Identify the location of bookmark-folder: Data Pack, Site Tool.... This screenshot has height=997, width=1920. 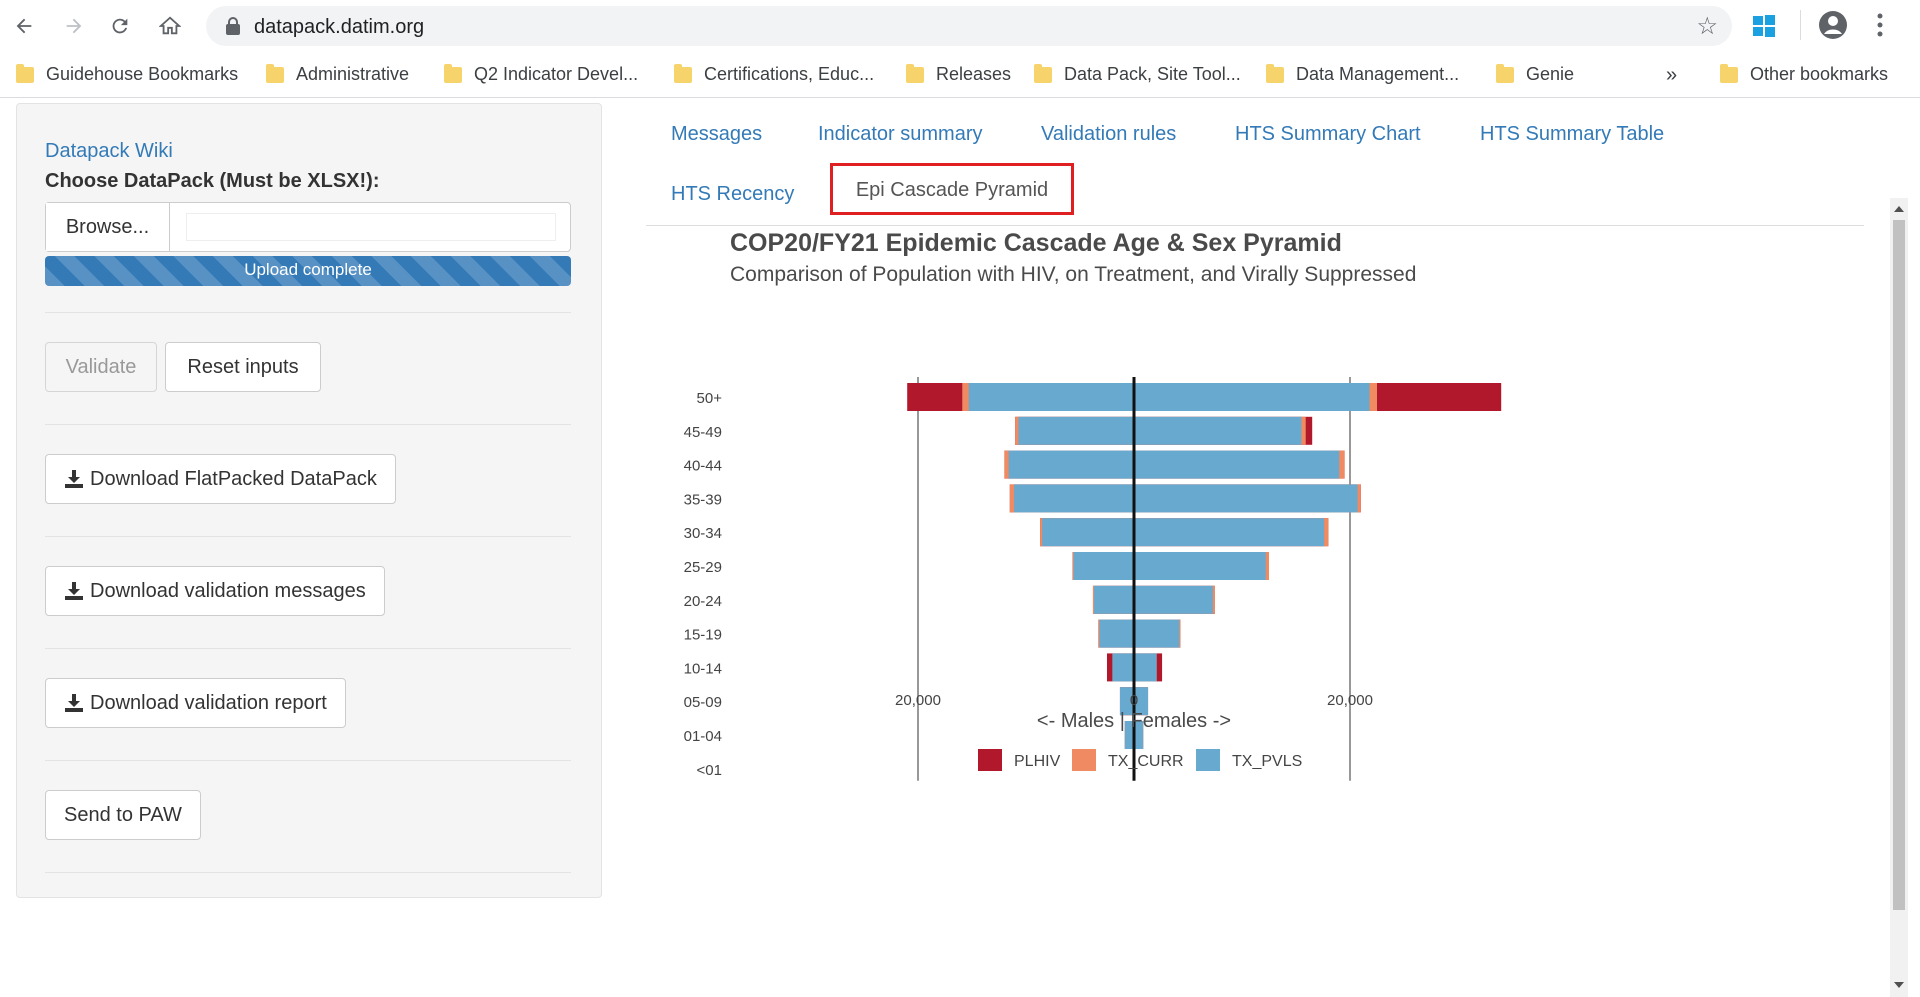
(1137, 74).